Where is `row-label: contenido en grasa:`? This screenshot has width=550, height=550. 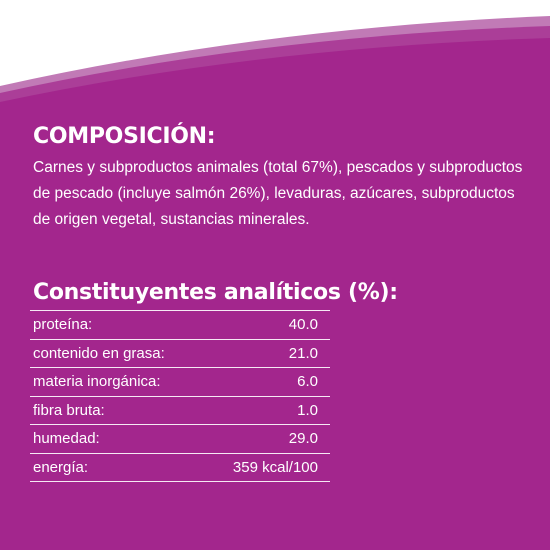 row-label: contenido en grasa: is located at coordinates (99, 353).